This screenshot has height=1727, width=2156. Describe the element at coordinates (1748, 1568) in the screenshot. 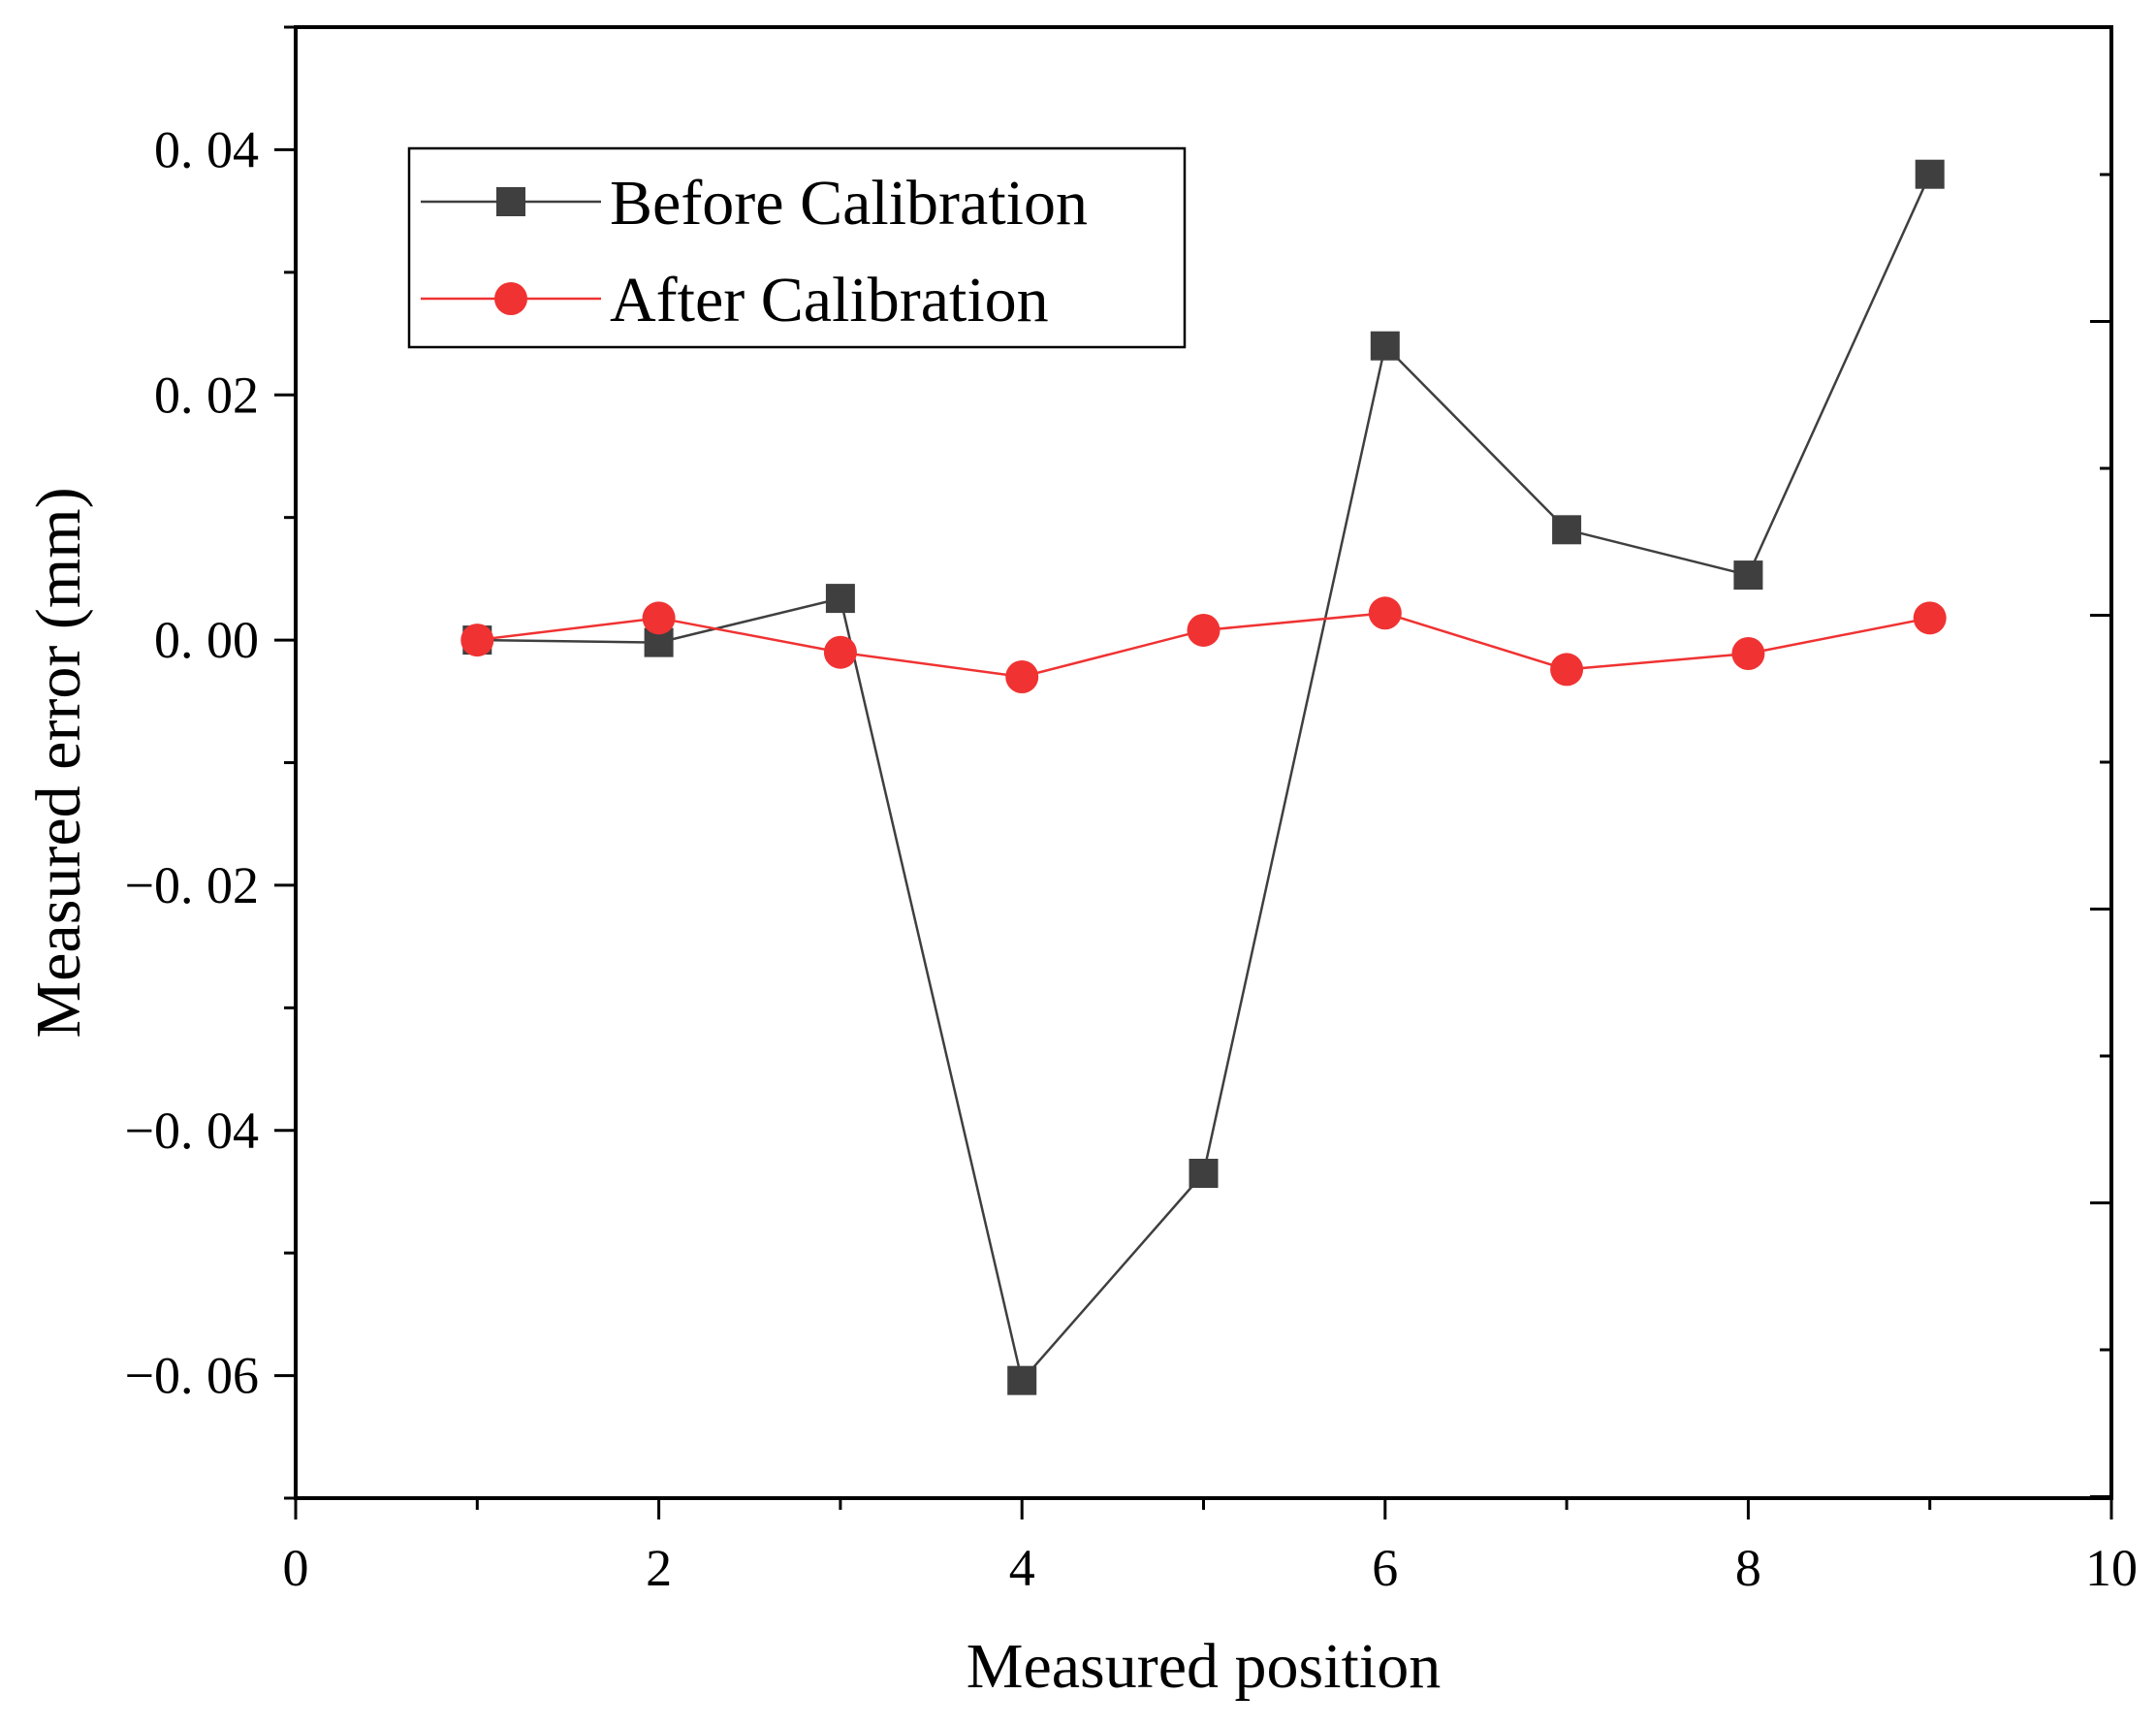

I see `x-tick-label: 8` at that location.